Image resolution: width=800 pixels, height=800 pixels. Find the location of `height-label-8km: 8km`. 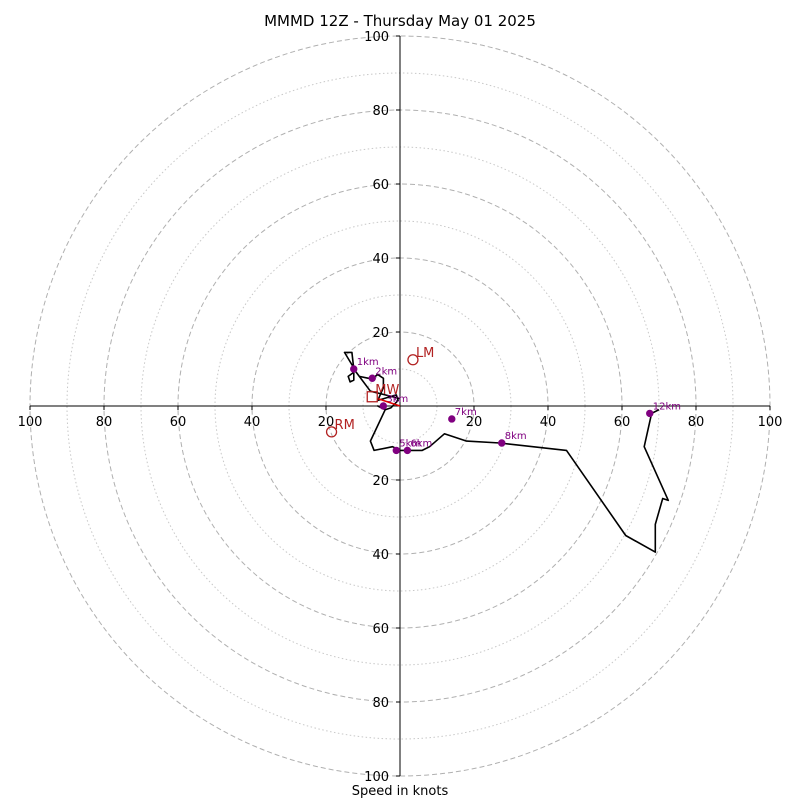

height-label-8km: 8km is located at coordinates (516, 436).